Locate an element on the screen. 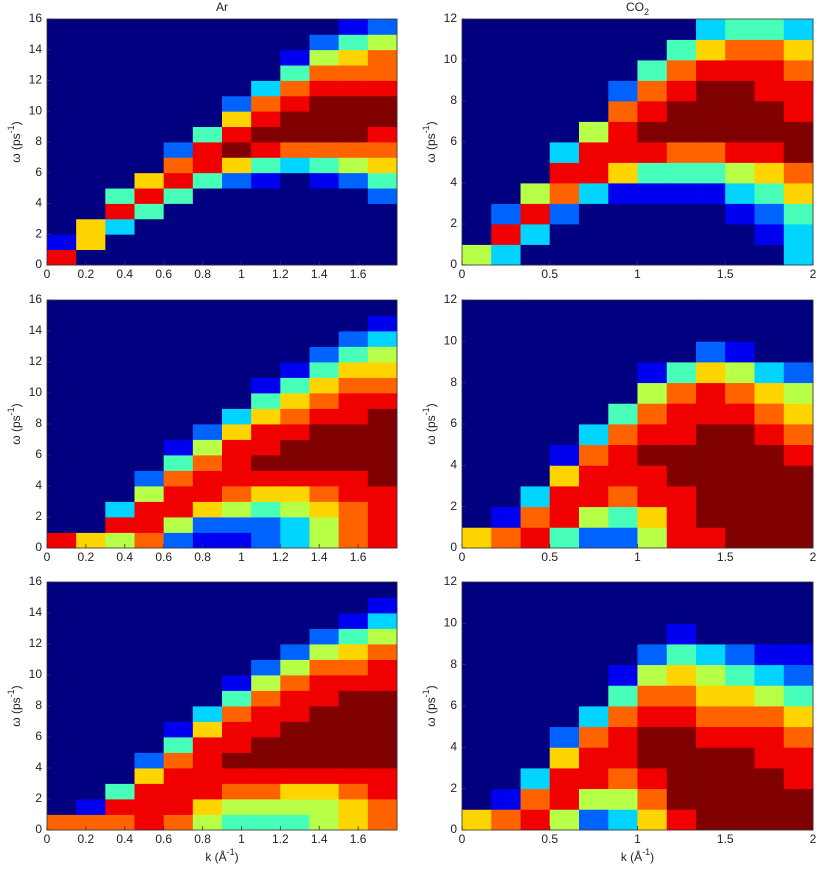 The image size is (827, 870). x-tick-label: 0.5 is located at coordinates (549, 274).